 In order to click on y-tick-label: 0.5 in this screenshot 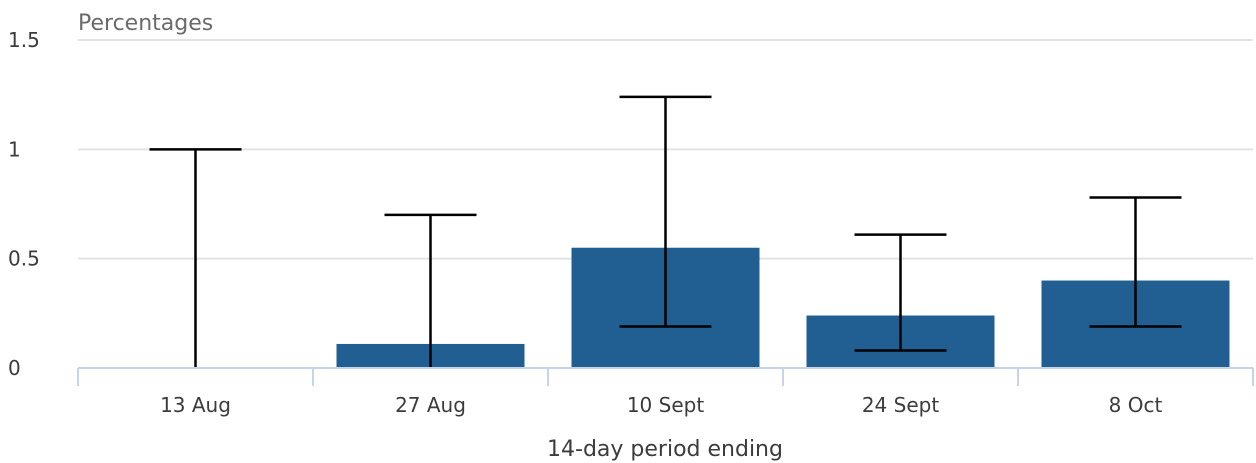, I will do `click(24, 259)`.